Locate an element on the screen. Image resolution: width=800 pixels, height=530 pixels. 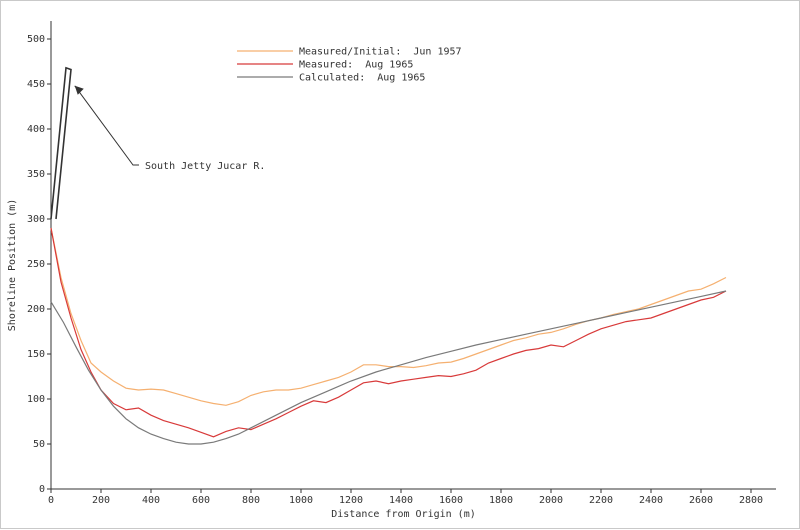
y-axis-label: Shoreline Position (m) is located at coordinates (12, 265).